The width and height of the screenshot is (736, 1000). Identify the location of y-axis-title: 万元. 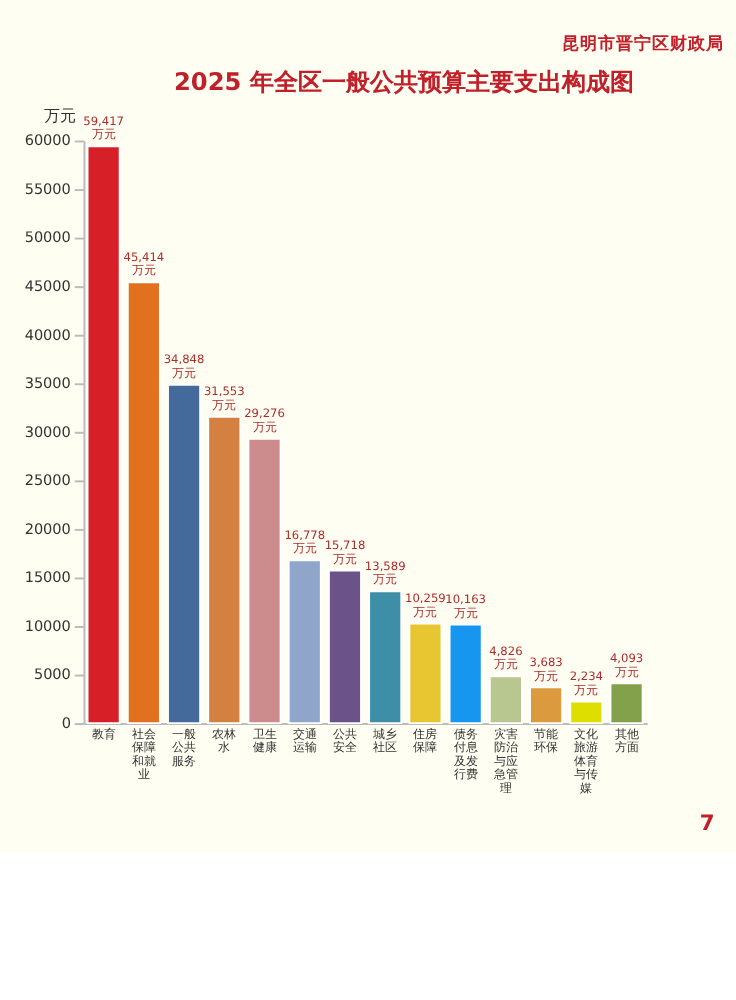
(59, 116).